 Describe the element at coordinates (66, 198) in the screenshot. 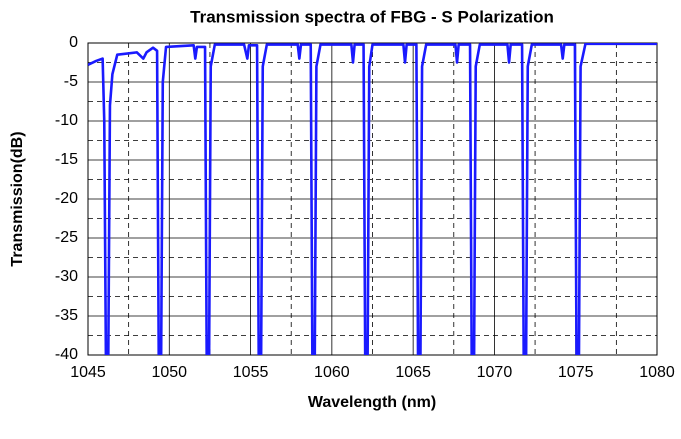

I see `y-tick-label: -20` at that location.